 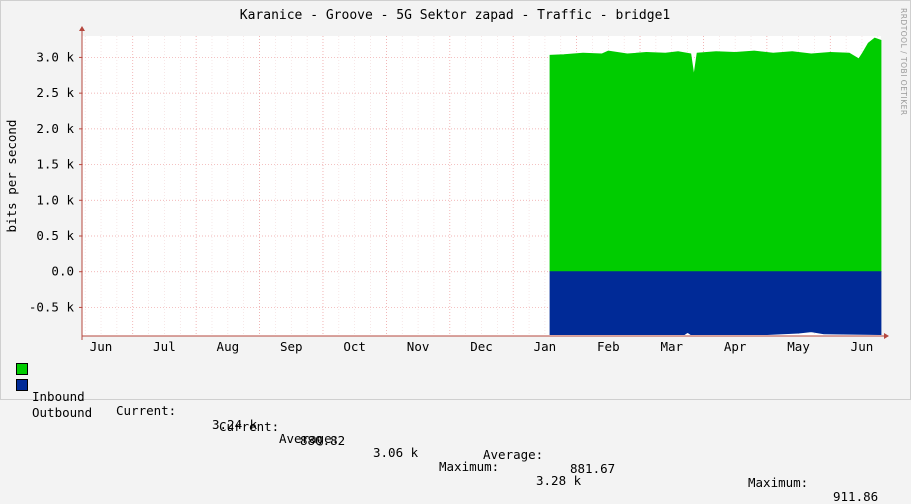 What do you see at coordinates (469, 466) in the screenshot?
I see `inbound-maximum-label: Maximum:` at bounding box center [469, 466].